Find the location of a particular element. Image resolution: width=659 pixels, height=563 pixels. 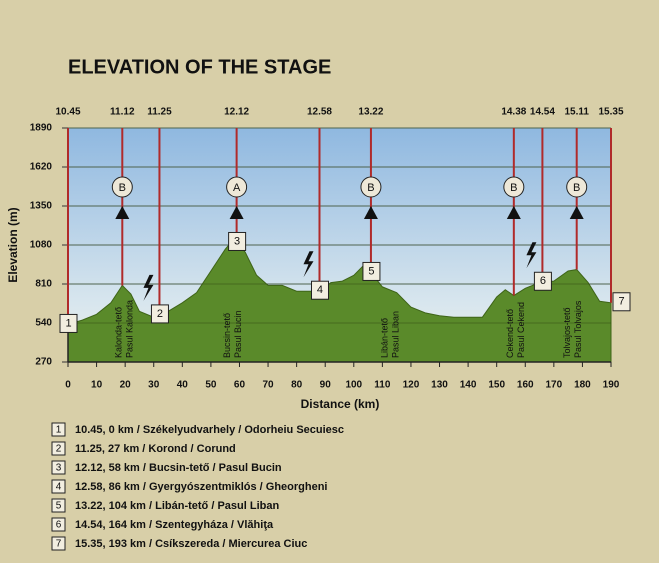

x-tick-label: 70 is located at coordinates (268, 385).